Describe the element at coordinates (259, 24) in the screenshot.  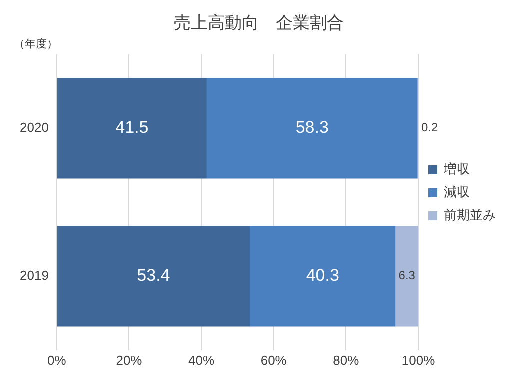
I see `chart-title: 売上高動向 企業割合` at that location.